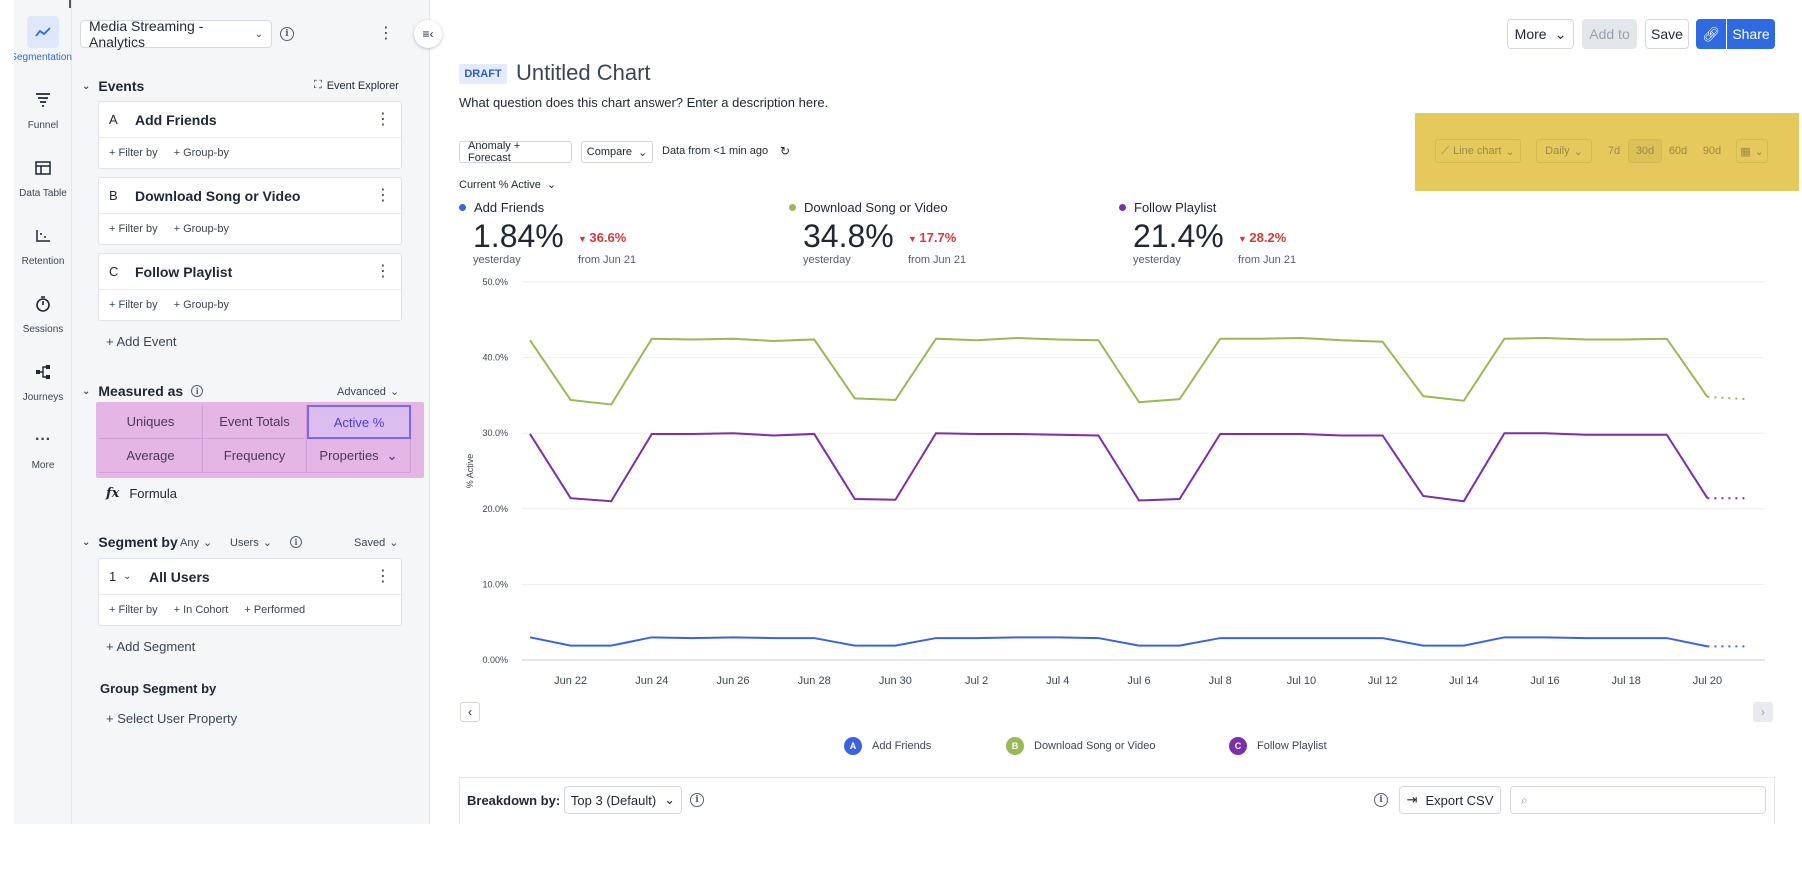 The height and width of the screenshot is (874, 1802). I want to click on more-label: More, so click(1530, 34).